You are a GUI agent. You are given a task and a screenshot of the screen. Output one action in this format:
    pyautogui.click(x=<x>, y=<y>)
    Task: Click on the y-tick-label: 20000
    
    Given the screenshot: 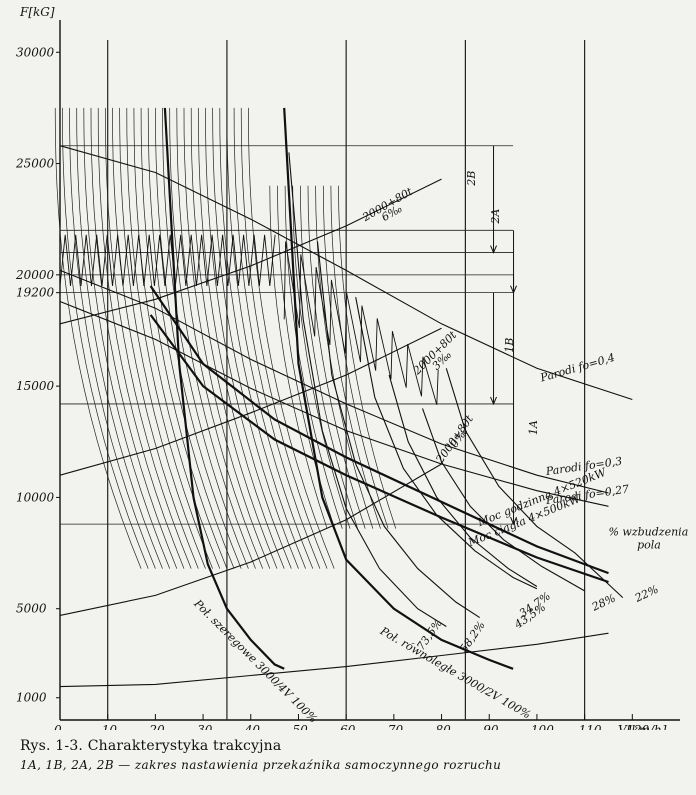 What is the action you would take?
    pyautogui.click(x=35, y=275)
    